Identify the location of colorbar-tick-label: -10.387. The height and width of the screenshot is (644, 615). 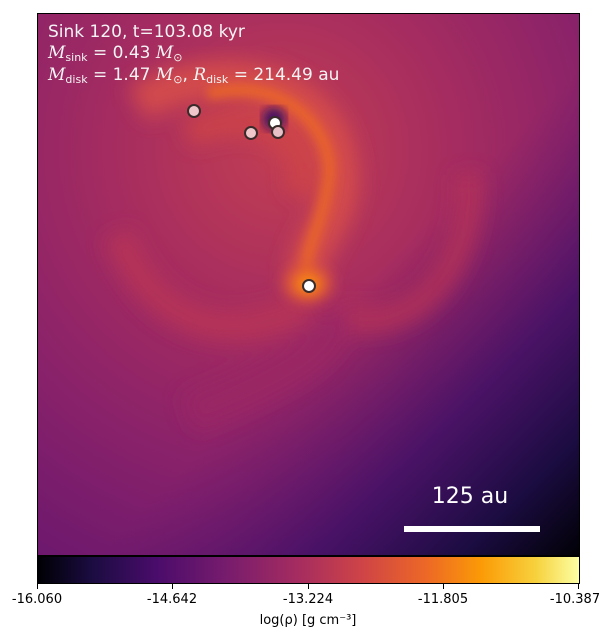
(575, 599).